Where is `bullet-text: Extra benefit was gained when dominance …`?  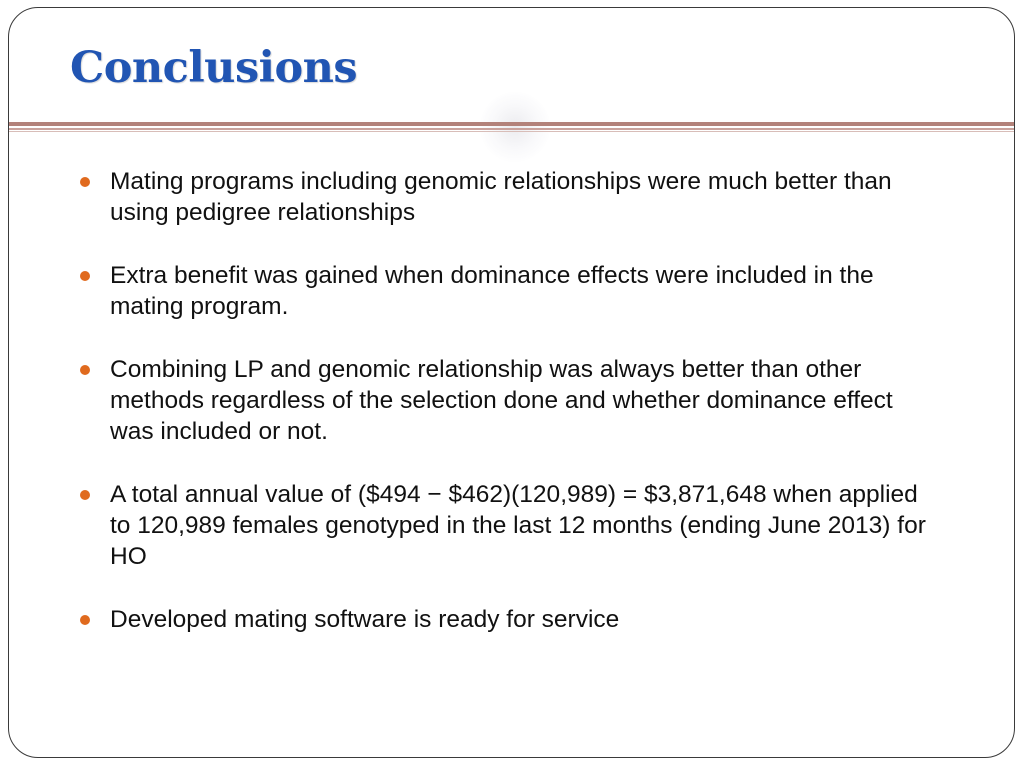
bullet-text: Extra benefit was gained when dominance … is located at coordinates (492, 291).